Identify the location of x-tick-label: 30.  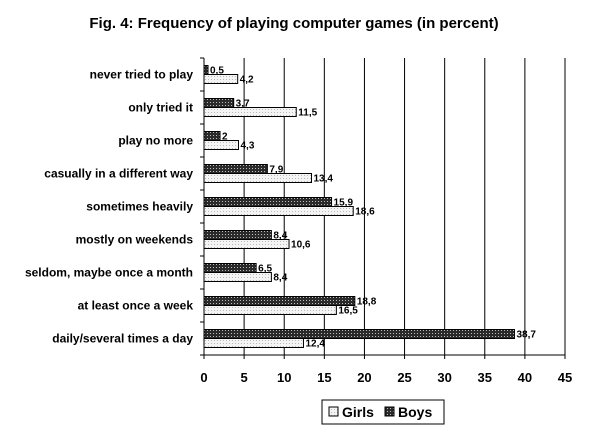
(444, 377).